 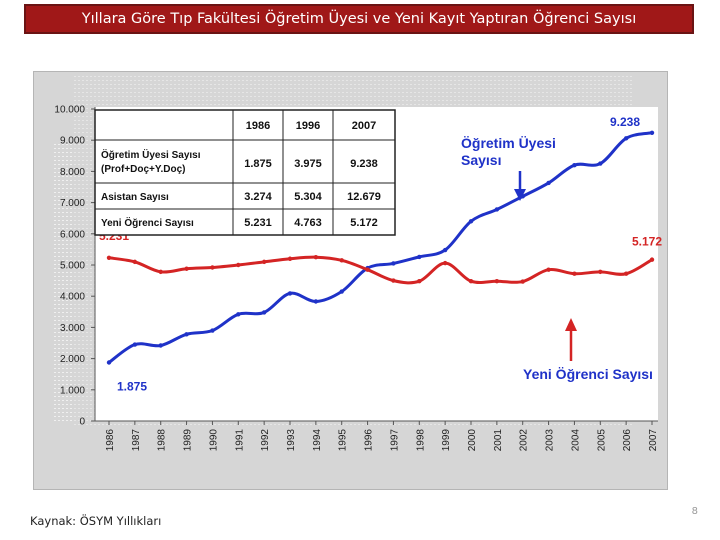 What do you see at coordinates (239, 440) in the screenshot?
I see `x-tick-label: 1991` at bounding box center [239, 440].